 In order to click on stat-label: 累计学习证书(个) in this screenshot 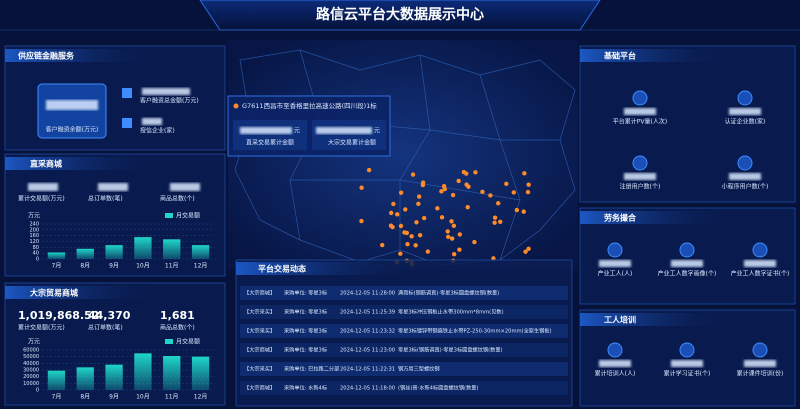, I will do `click(687, 374)`.